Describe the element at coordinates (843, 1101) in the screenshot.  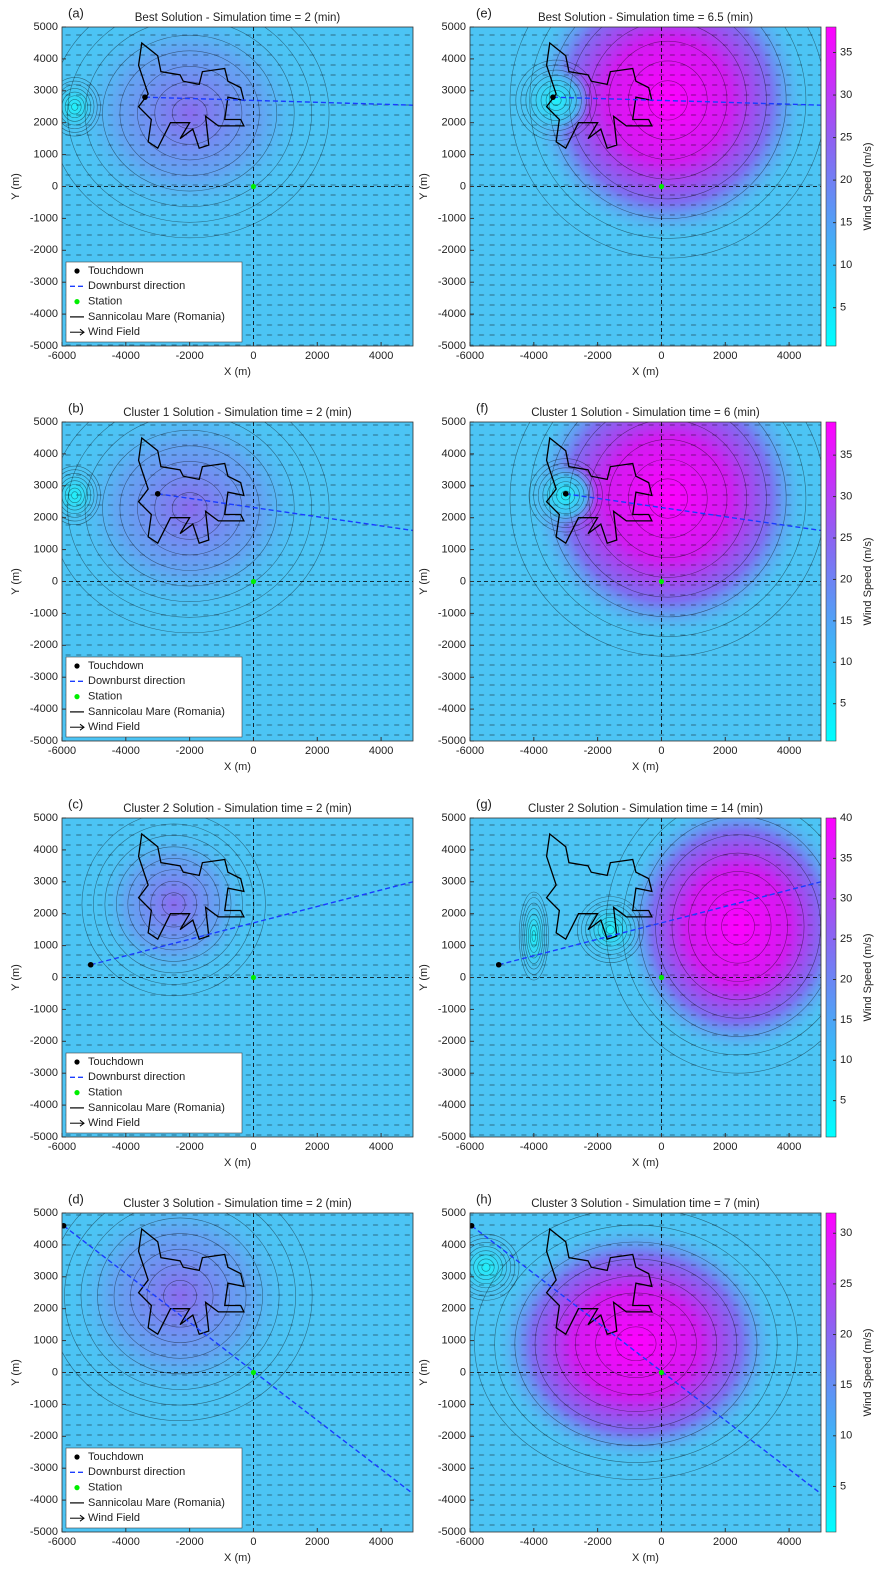
I see `colorbar-tick-label: 5` at that location.